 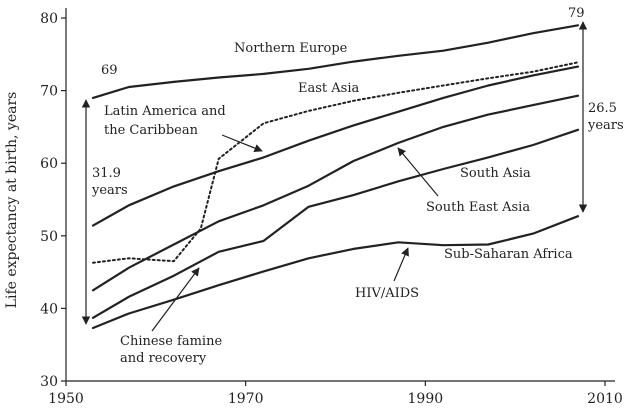 What do you see at coordinates (175, 299) in the screenshot?
I see `famine-pointer` at bounding box center [175, 299].